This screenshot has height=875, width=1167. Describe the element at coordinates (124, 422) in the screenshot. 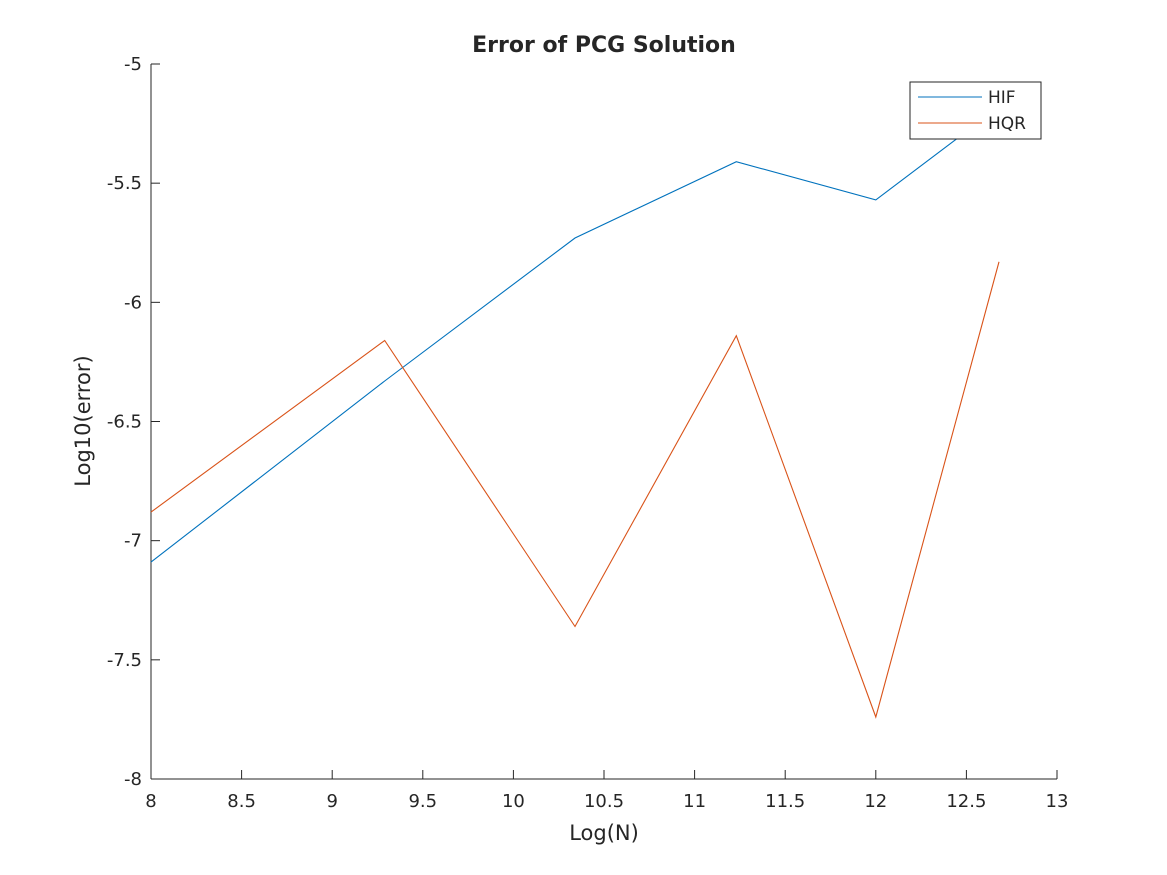

I see `y-tick-label: -6.5` at that location.